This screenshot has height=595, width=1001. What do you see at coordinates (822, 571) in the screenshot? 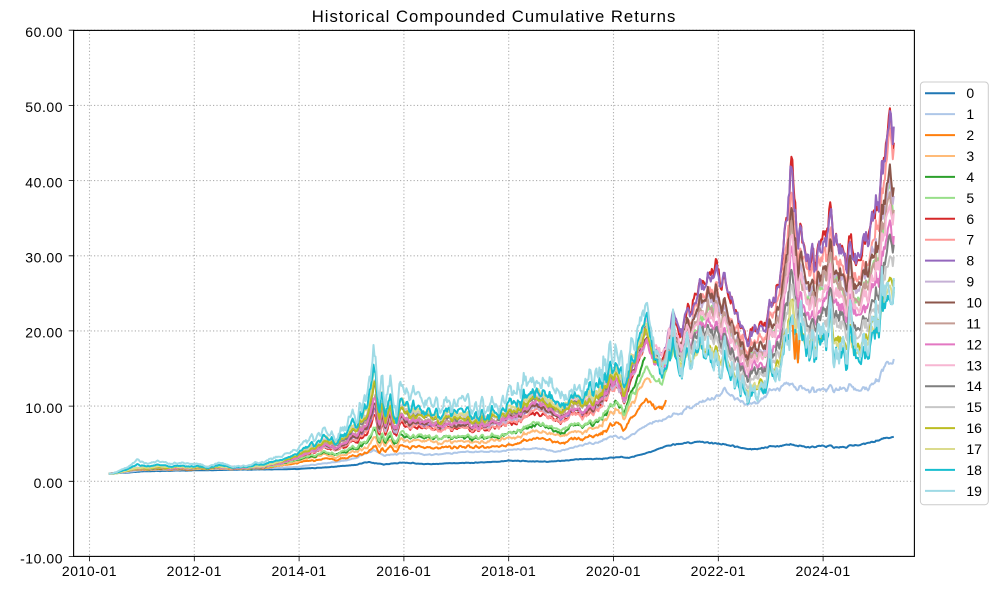
I see `svg-text: 2024-01` at bounding box center [822, 571].